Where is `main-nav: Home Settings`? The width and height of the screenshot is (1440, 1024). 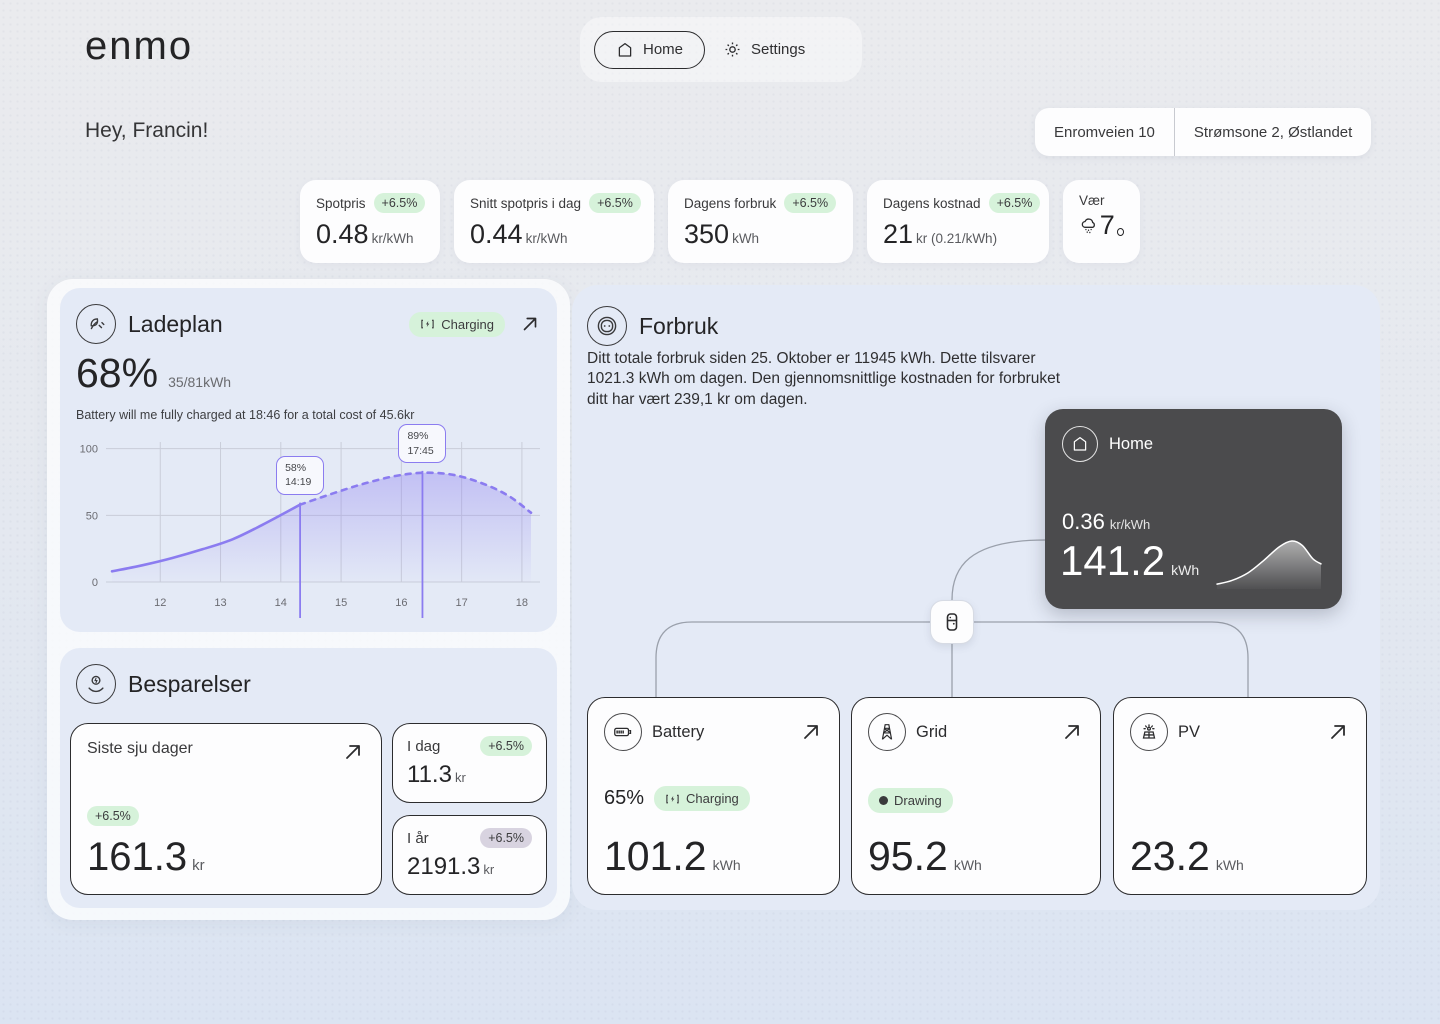 main-nav: Home Settings is located at coordinates (721, 49).